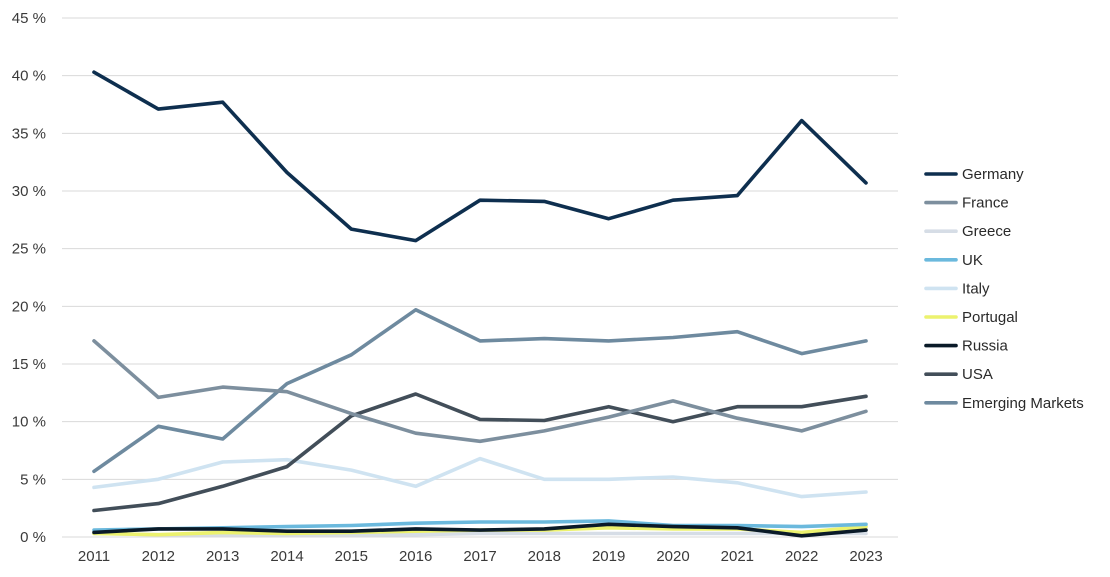 The width and height of the screenshot is (1110, 577). What do you see at coordinates (351, 556) in the screenshot?
I see `x-tick-label: 2015` at bounding box center [351, 556].